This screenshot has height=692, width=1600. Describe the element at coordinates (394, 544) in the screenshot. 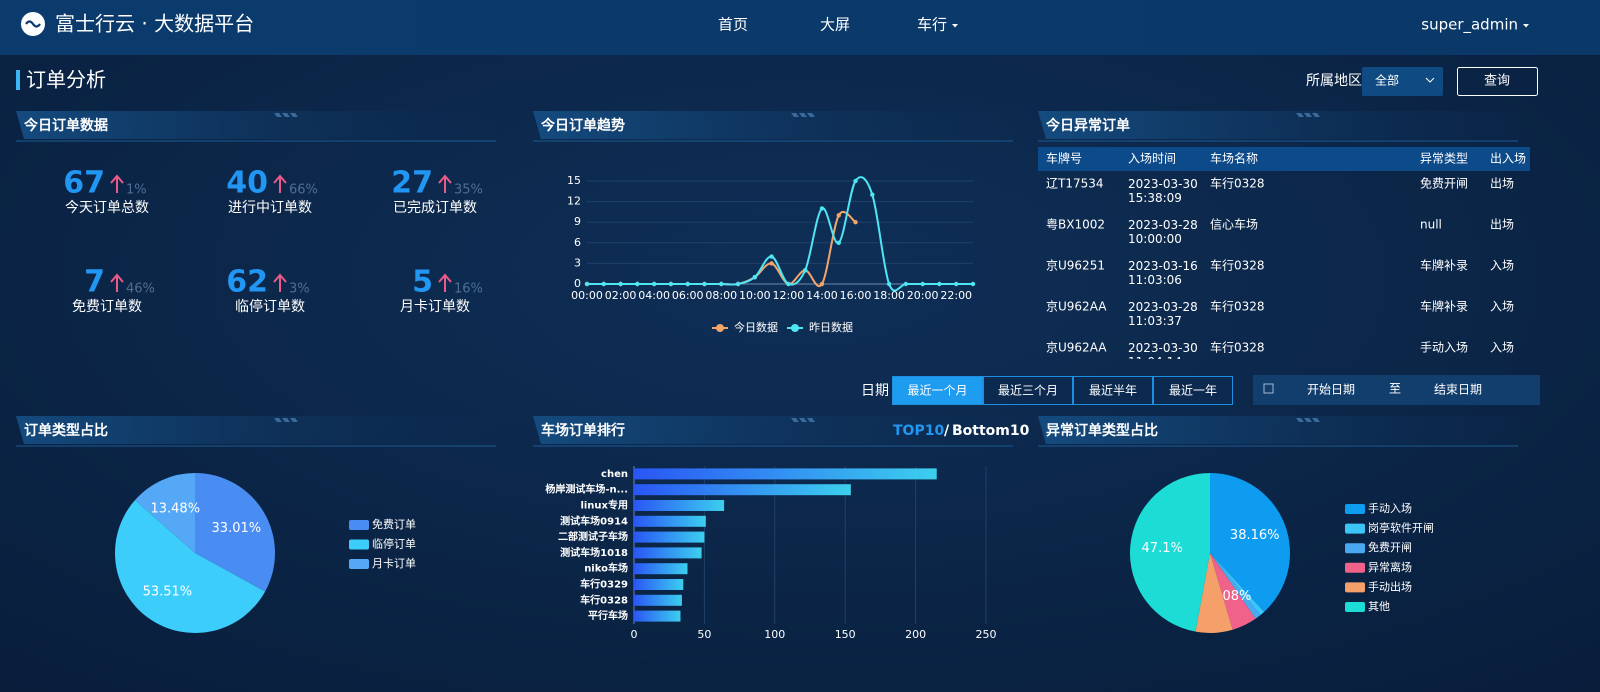

I see `legend-label: 临停订单` at that location.